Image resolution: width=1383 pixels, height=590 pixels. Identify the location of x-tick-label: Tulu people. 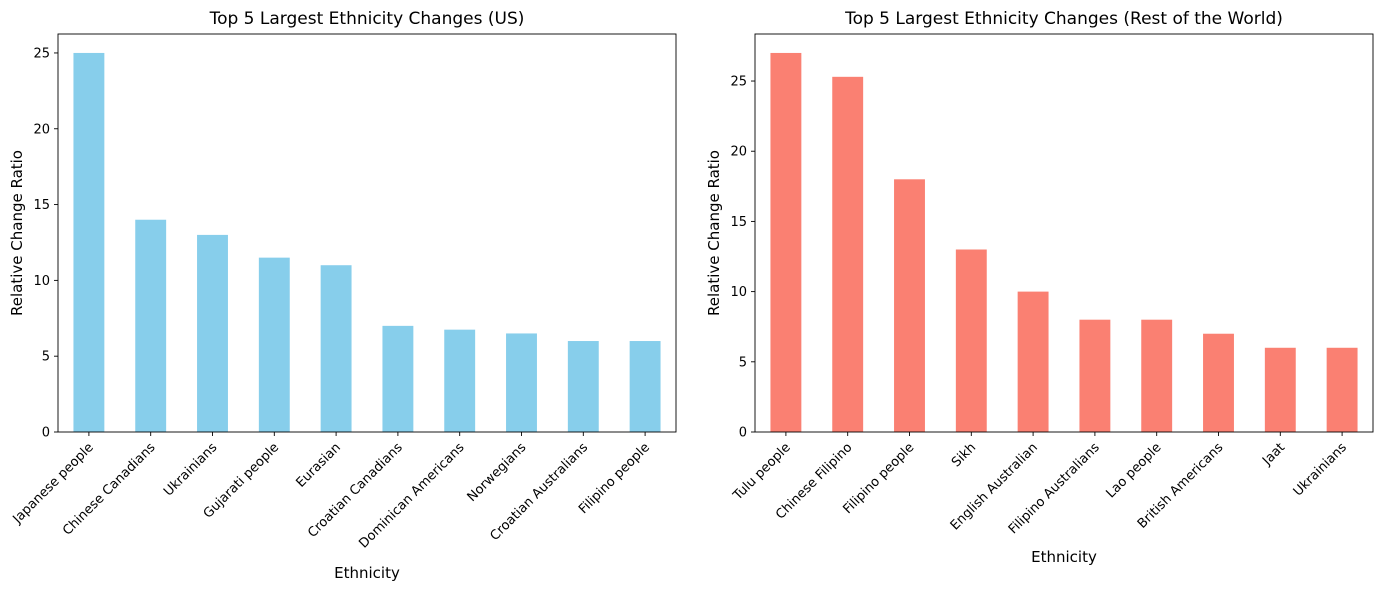
(762, 472).